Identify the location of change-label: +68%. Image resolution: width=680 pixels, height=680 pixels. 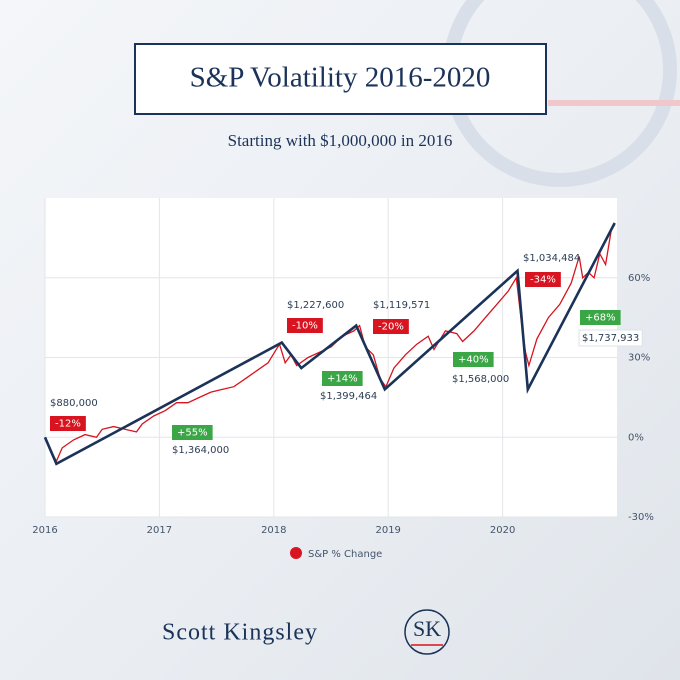
(600, 318).